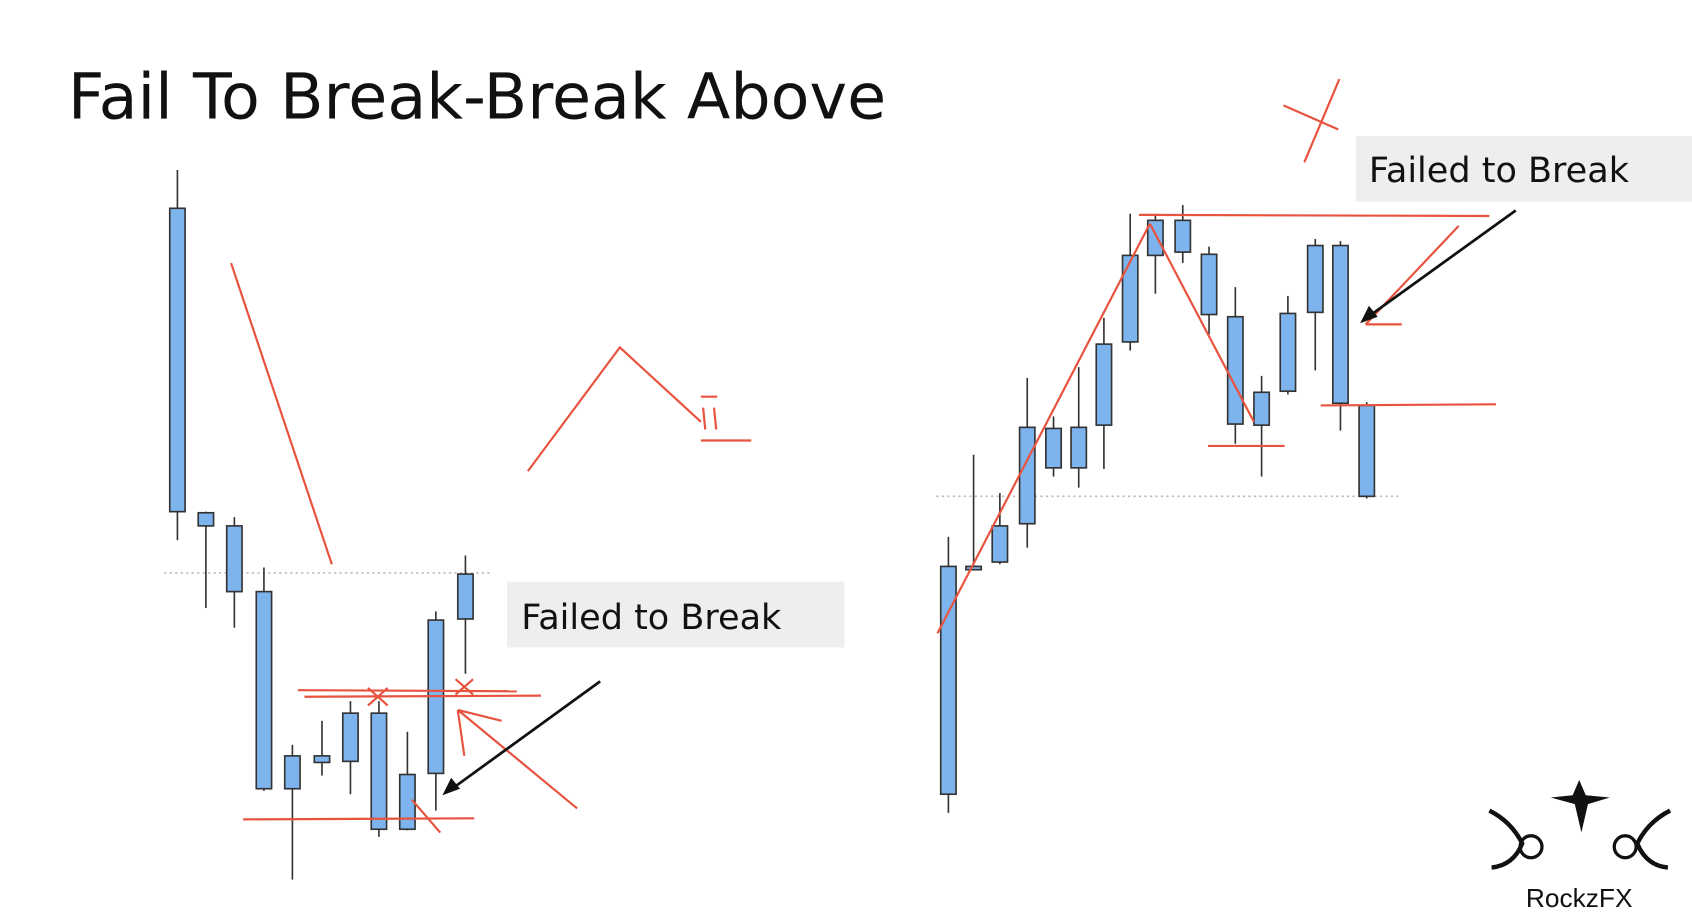 The width and height of the screenshot is (1692, 916). Describe the element at coordinates (1580, 846) in the screenshot. I see `logo: RockzFX` at that location.